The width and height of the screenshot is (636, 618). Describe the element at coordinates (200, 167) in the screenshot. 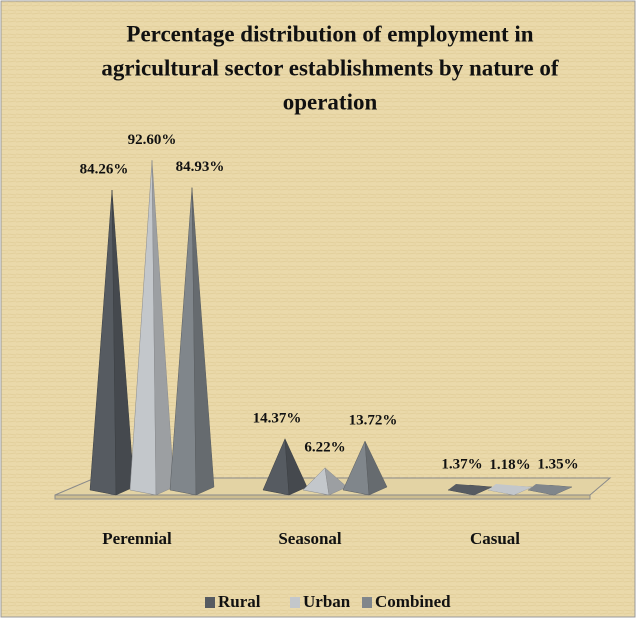

I see `data-label: 84.93%` at that location.